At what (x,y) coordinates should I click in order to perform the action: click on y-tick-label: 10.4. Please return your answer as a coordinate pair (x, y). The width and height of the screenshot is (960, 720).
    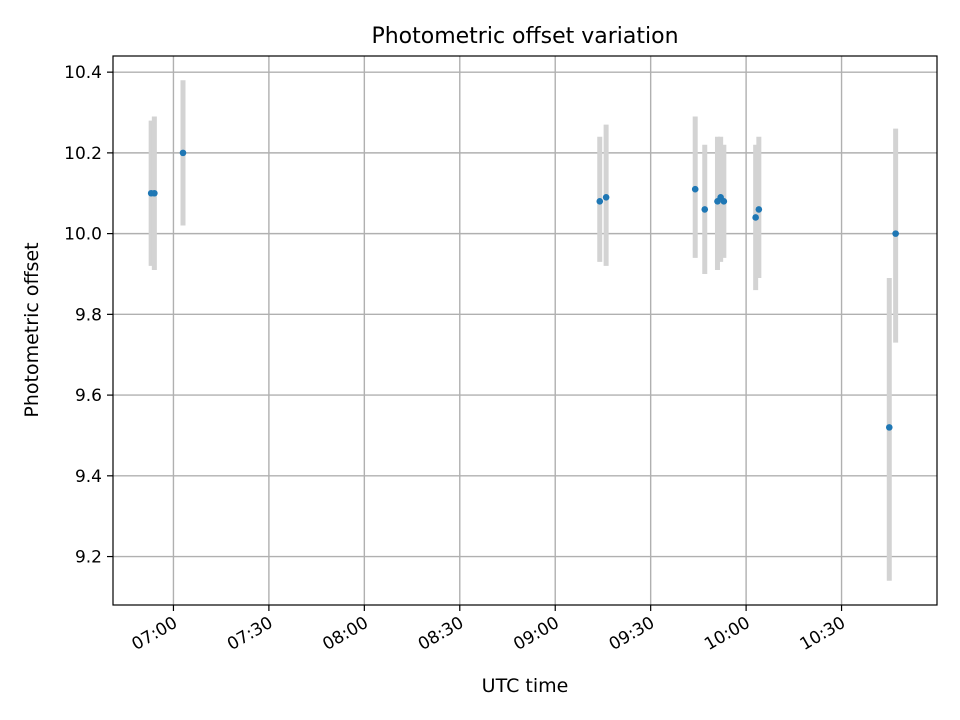
    Looking at the image, I should click on (83, 73).